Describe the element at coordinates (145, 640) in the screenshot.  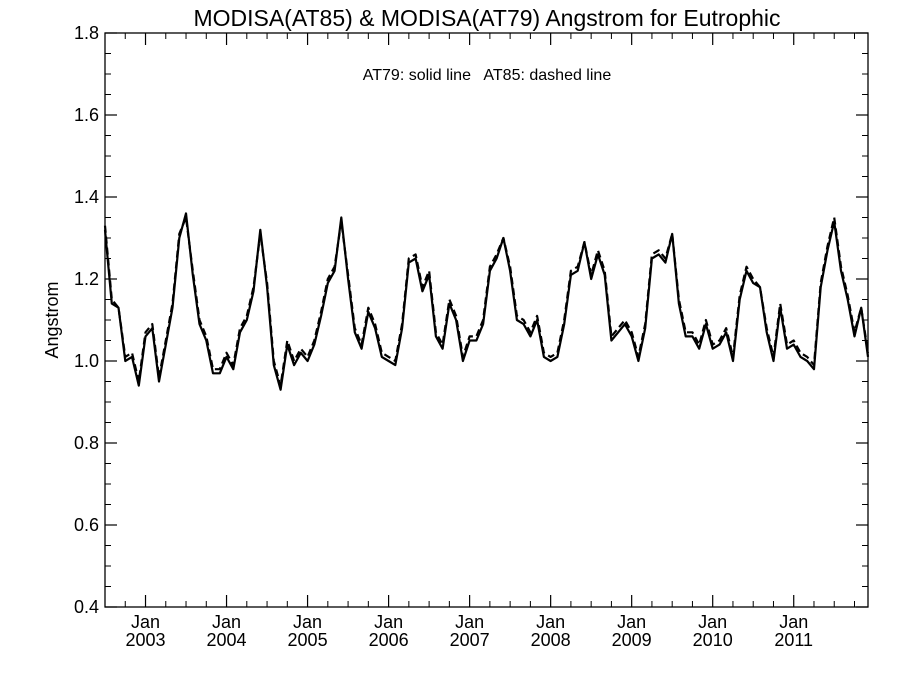
I see `x-tick-year-label: 2003` at that location.